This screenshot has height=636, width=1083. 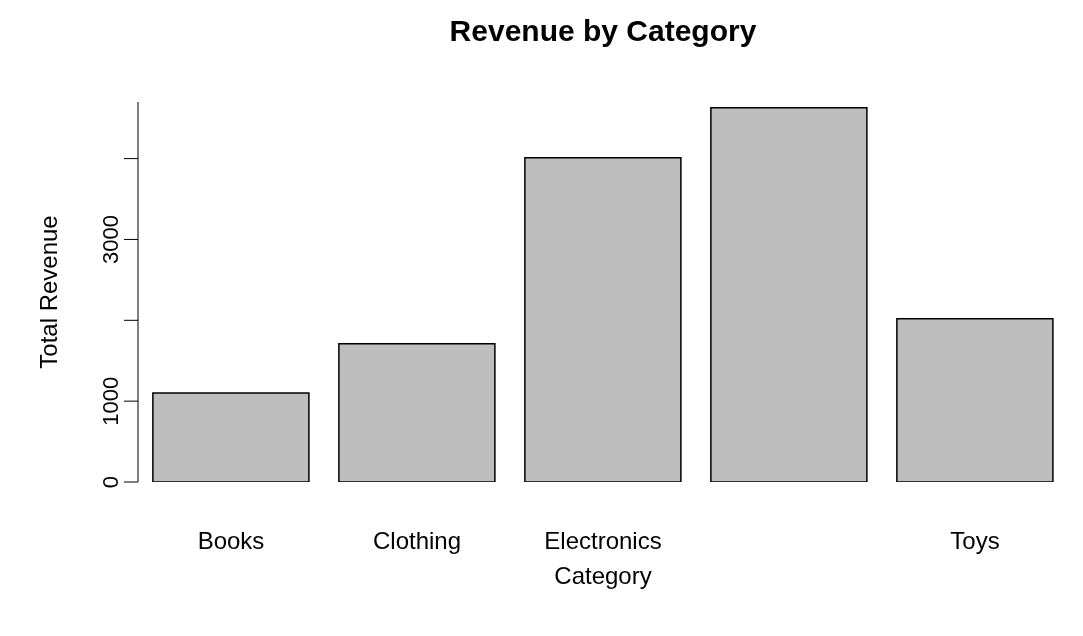 What do you see at coordinates (975, 541) in the screenshot?
I see `x-tick-label: Toys` at bounding box center [975, 541].